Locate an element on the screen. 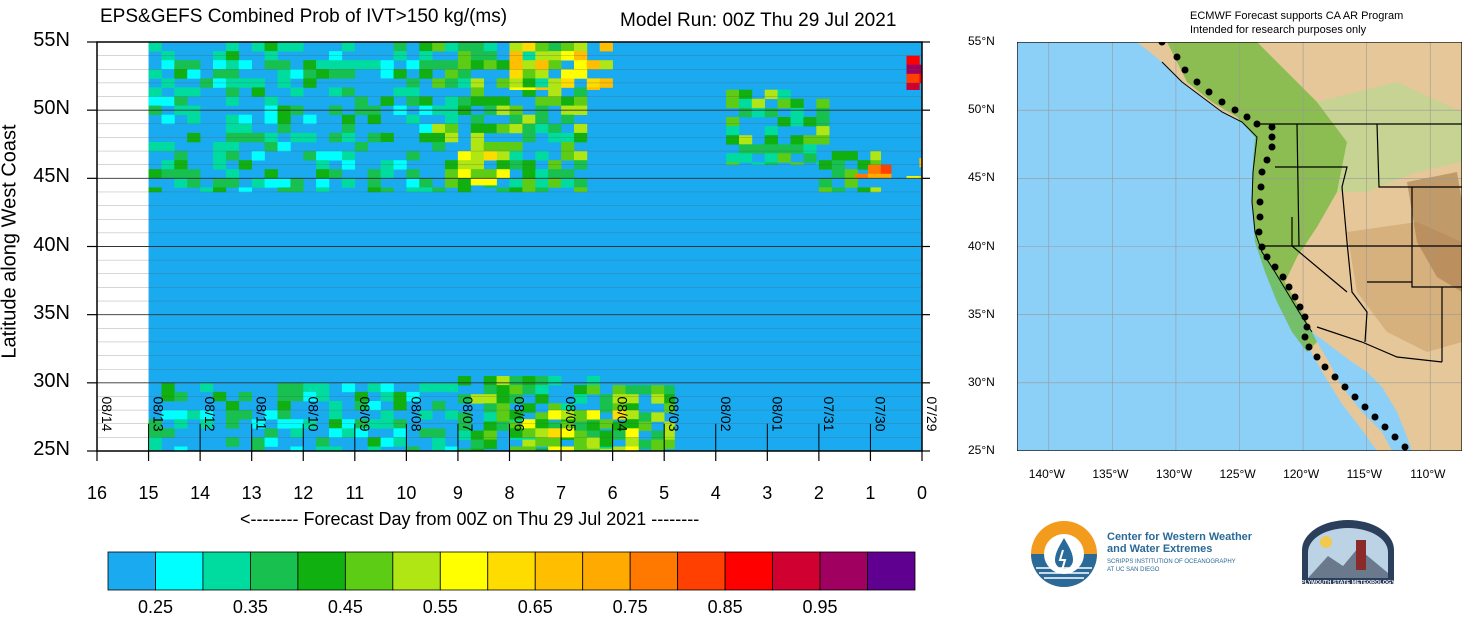  x-tick-label: 8 is located at coordinates (509, 493).